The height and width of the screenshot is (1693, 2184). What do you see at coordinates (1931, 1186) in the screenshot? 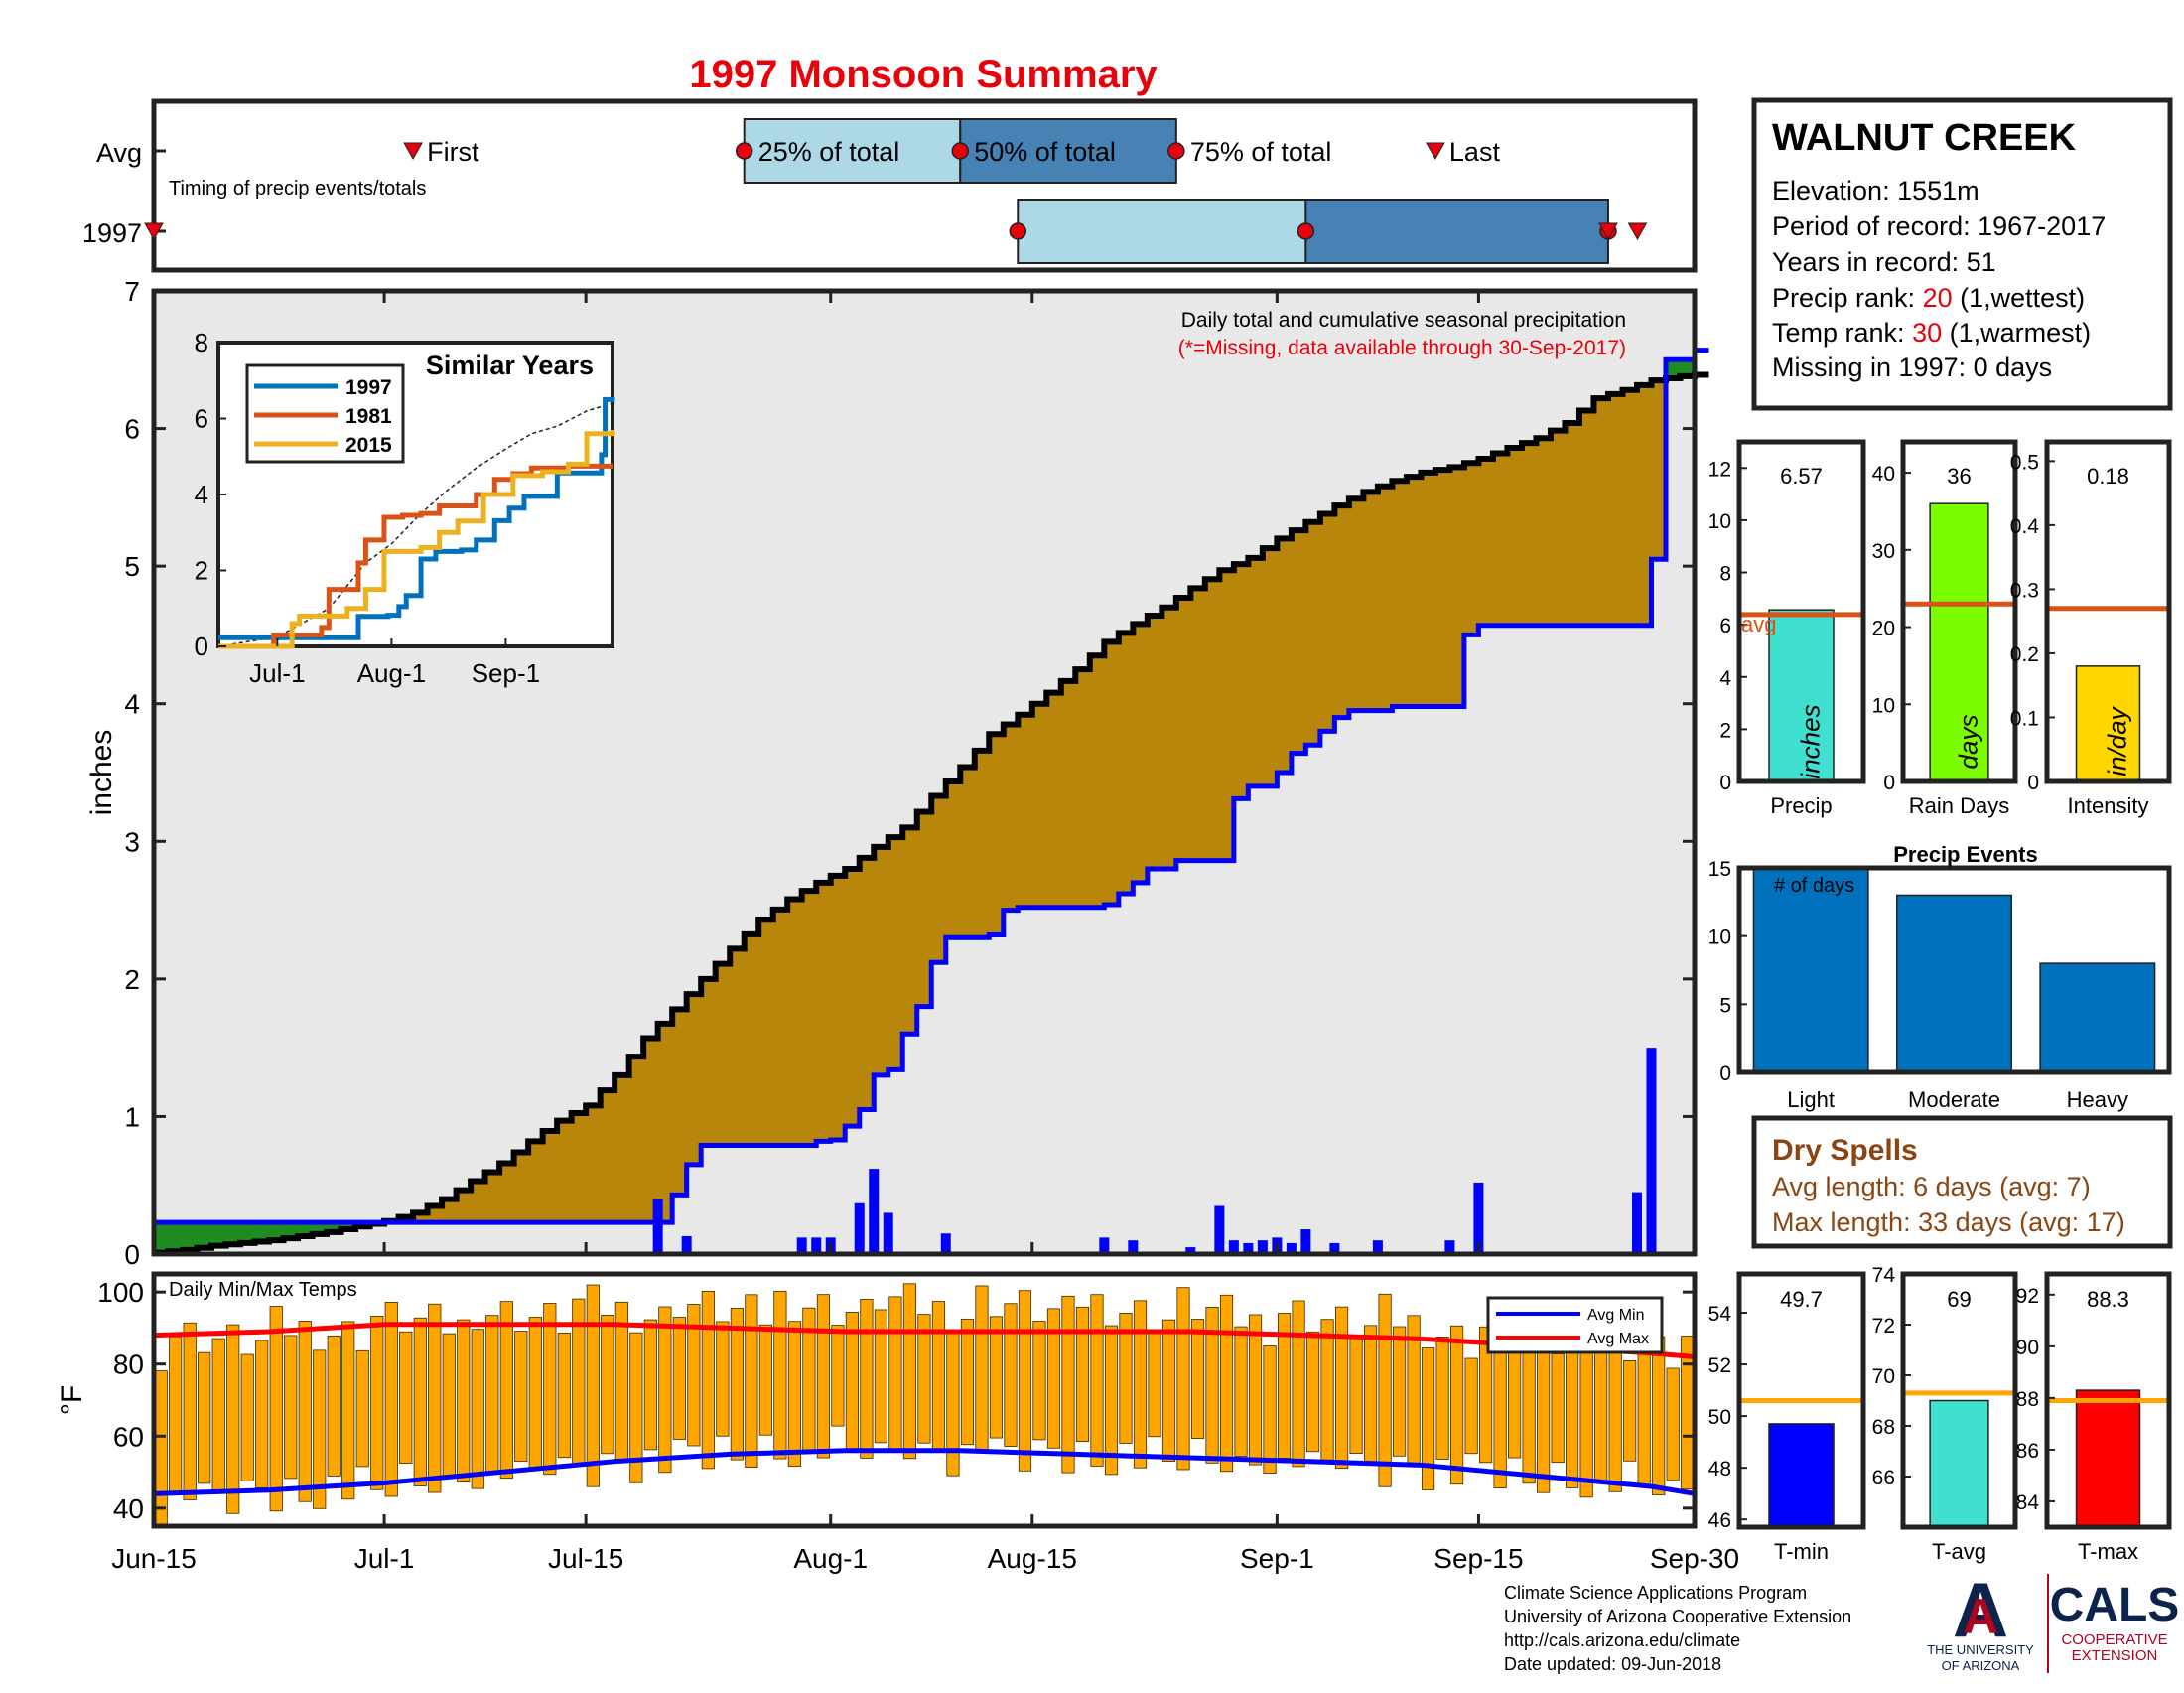
I see `dry-spells-avg: Avg length: 6 days (avg: 7)` at bounding box center [1931, 1186].